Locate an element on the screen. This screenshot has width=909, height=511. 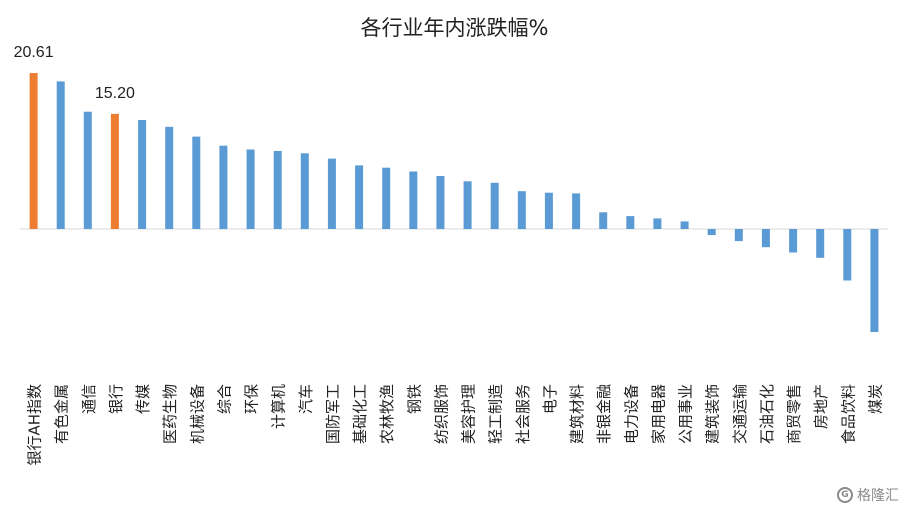
watermark-text: 格隆汇 is located at coordinates (878, 496).